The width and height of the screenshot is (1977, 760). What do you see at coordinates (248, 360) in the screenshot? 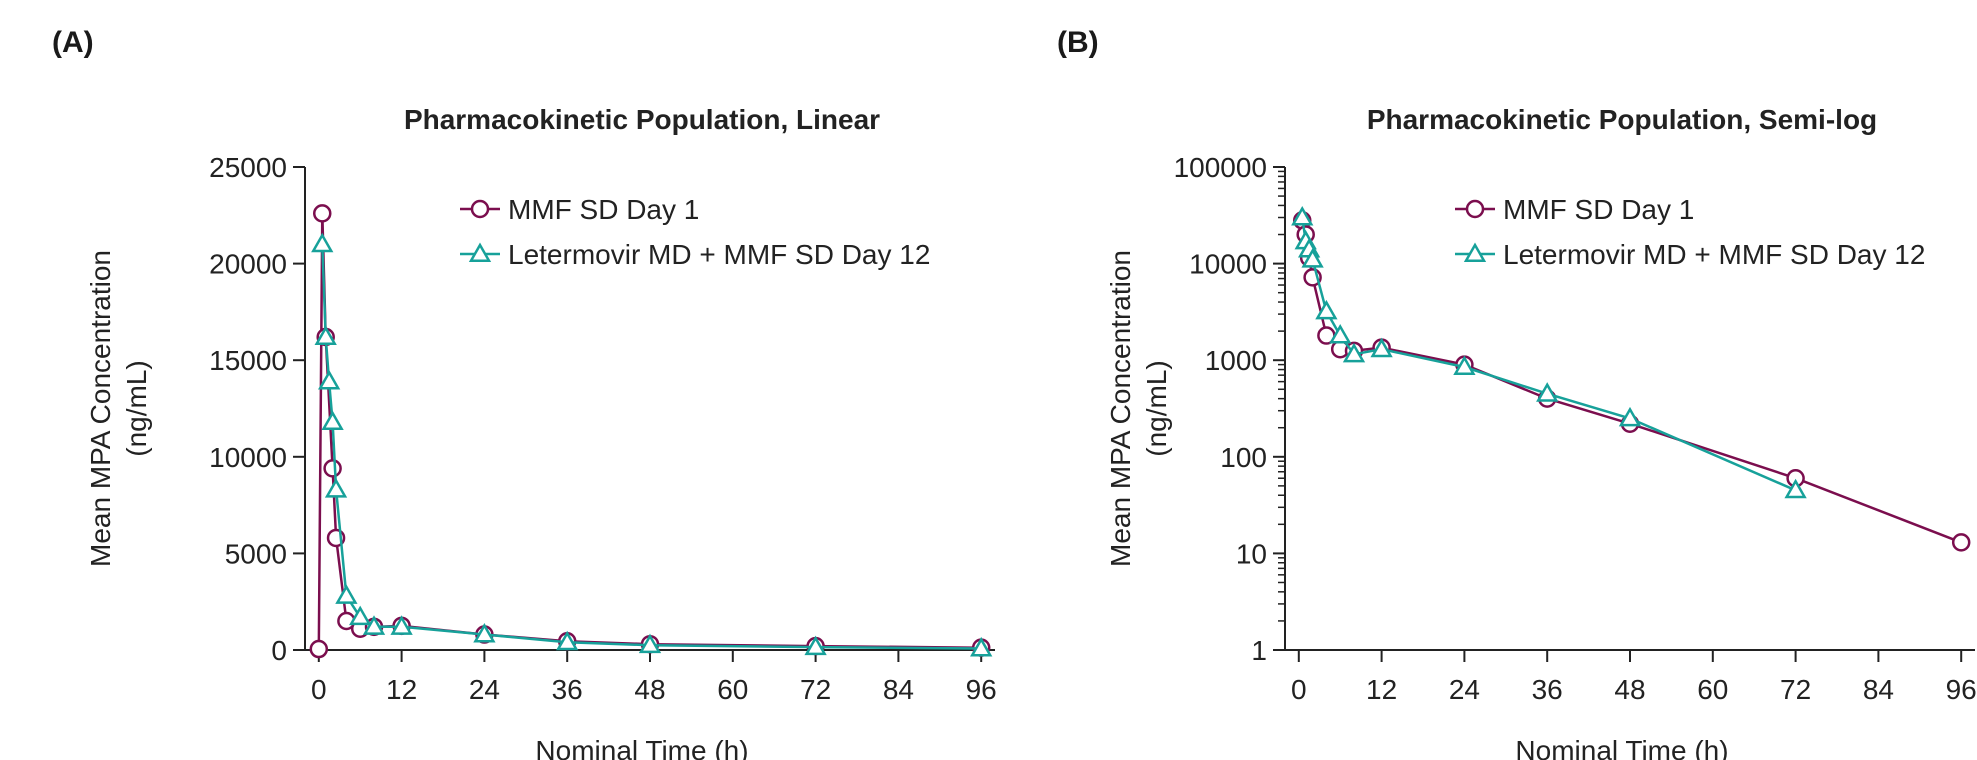
I see `y-tick-label: 15000` at bounding box center [248, 360].